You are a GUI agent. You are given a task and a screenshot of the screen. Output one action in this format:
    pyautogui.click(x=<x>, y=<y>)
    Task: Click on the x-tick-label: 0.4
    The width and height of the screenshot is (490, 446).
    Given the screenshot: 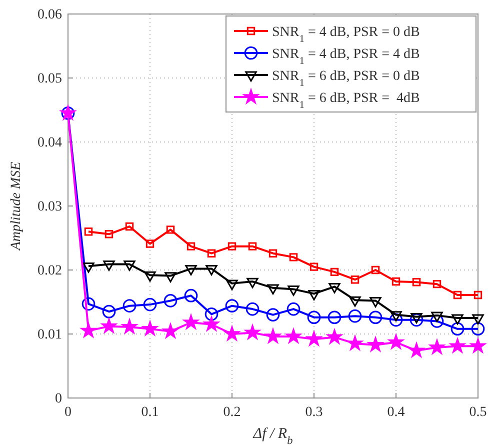 What is the action you would take?
    pyautogui.click(x=396, y=412)
    